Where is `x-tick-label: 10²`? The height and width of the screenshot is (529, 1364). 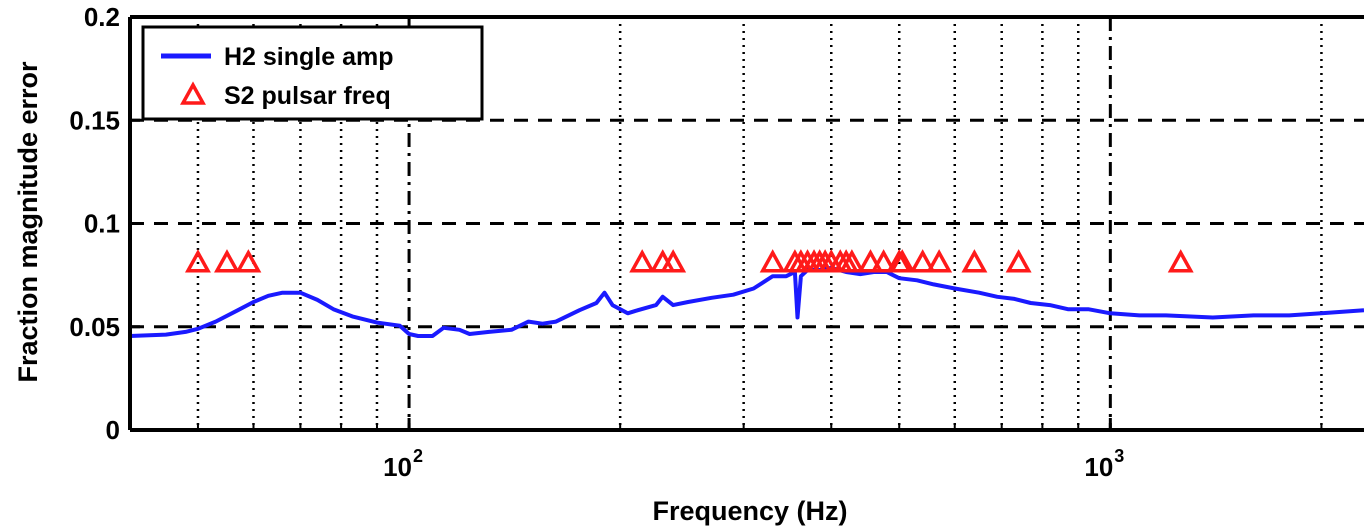 x-tick-label: 10² is located at coordinates (403, 464).